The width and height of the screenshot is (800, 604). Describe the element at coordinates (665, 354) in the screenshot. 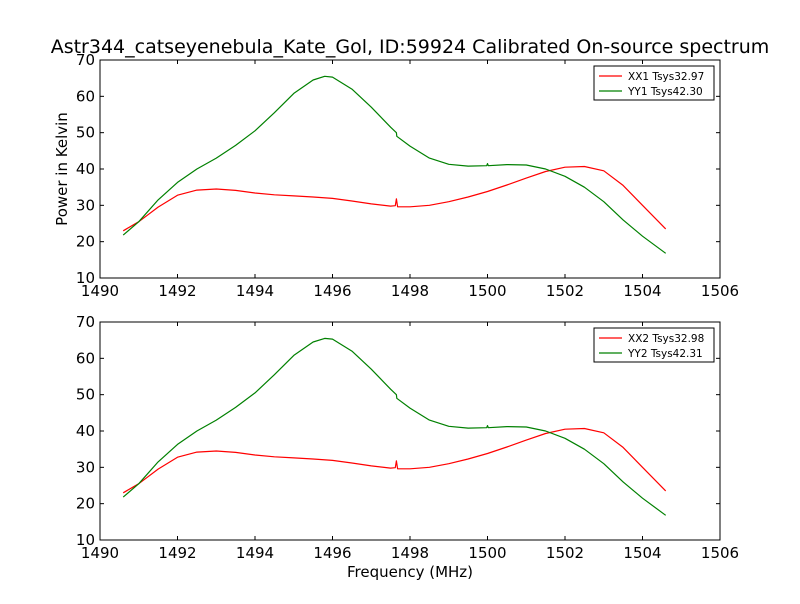

I see `legend-label: YY2 Tsys42.31` at that location.